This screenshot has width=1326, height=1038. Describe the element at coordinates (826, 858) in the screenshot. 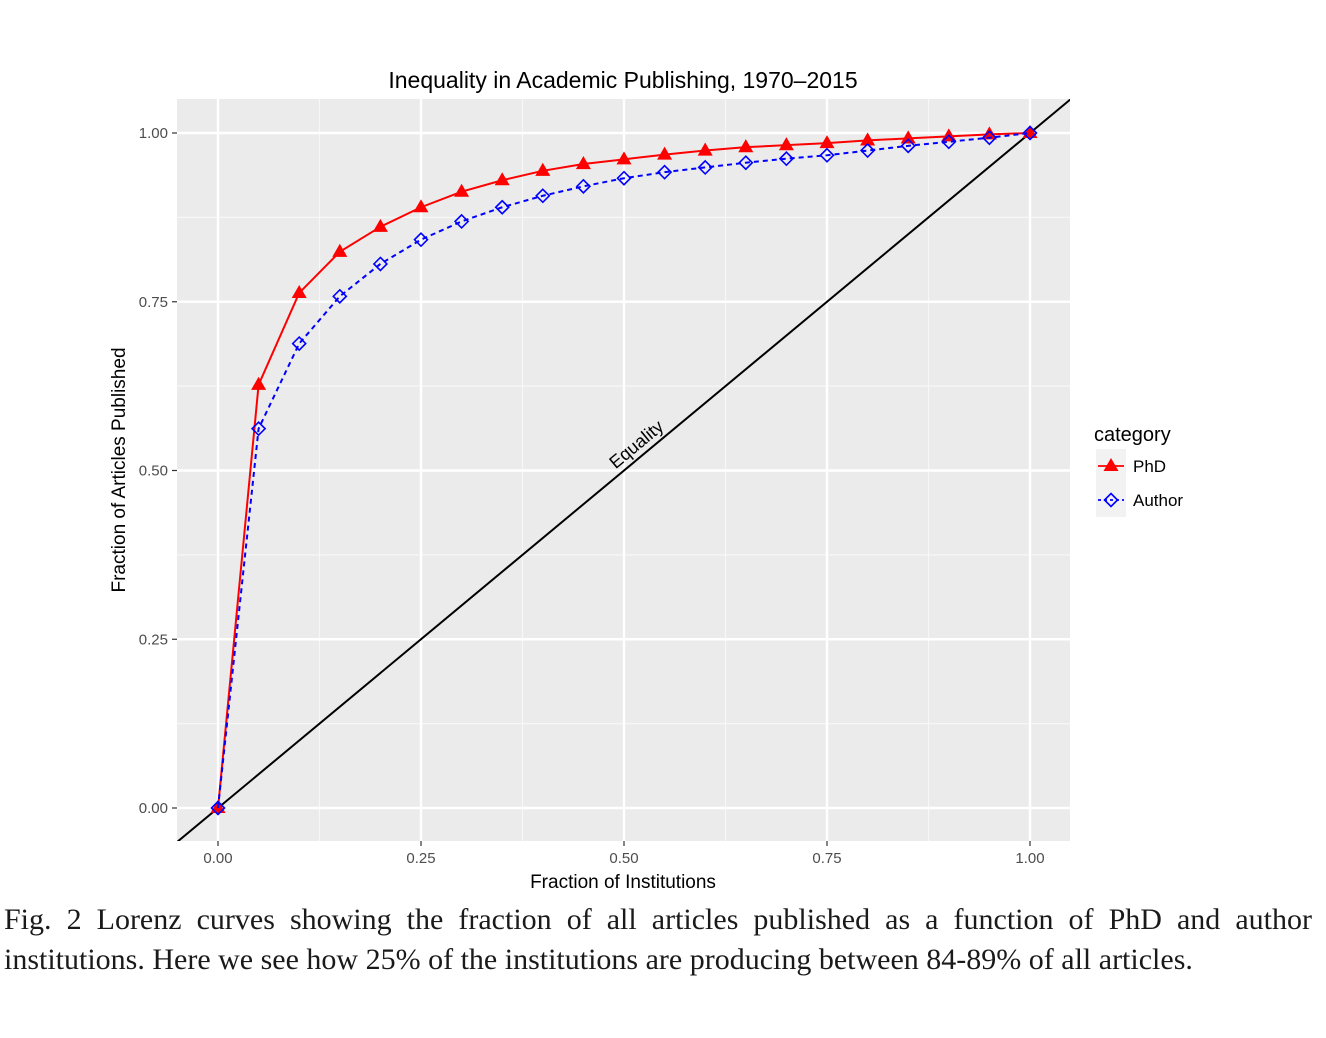

I see `x-tick-label: 0.75` at that location.